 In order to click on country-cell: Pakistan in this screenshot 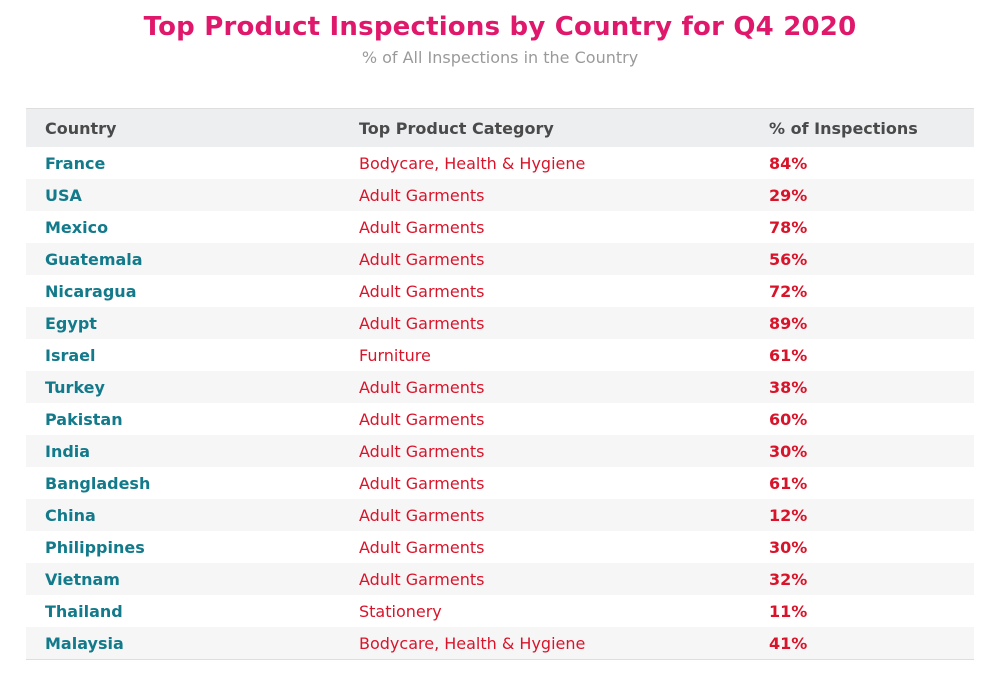, I will do `click(84, 419)`.